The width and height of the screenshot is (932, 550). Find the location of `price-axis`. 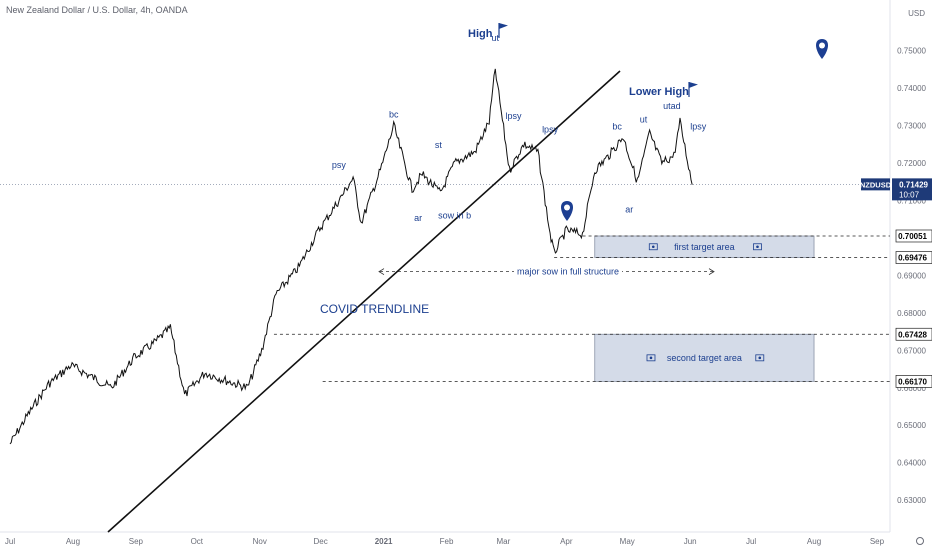

price-axis is located at coordinates (911, 275).